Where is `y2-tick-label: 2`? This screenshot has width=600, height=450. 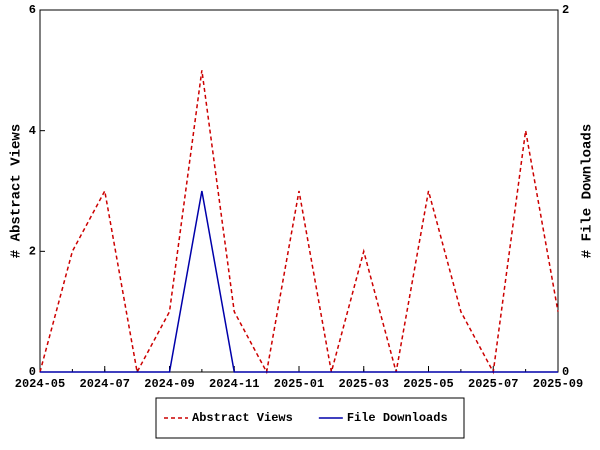 y2-tick-label: 2 is located at coordinates (565, 10).